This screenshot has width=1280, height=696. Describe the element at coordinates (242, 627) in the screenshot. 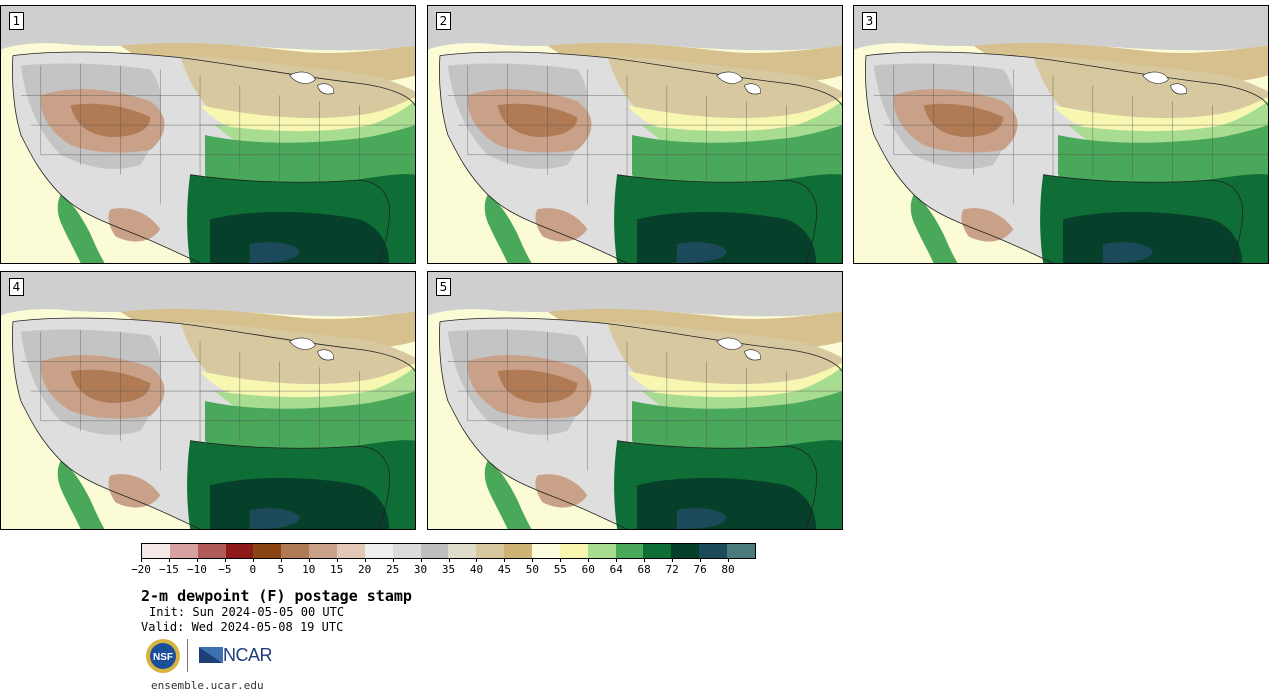

I see `valid-time: Valid: Wed 2024-05-08 19 UTC` at that location.